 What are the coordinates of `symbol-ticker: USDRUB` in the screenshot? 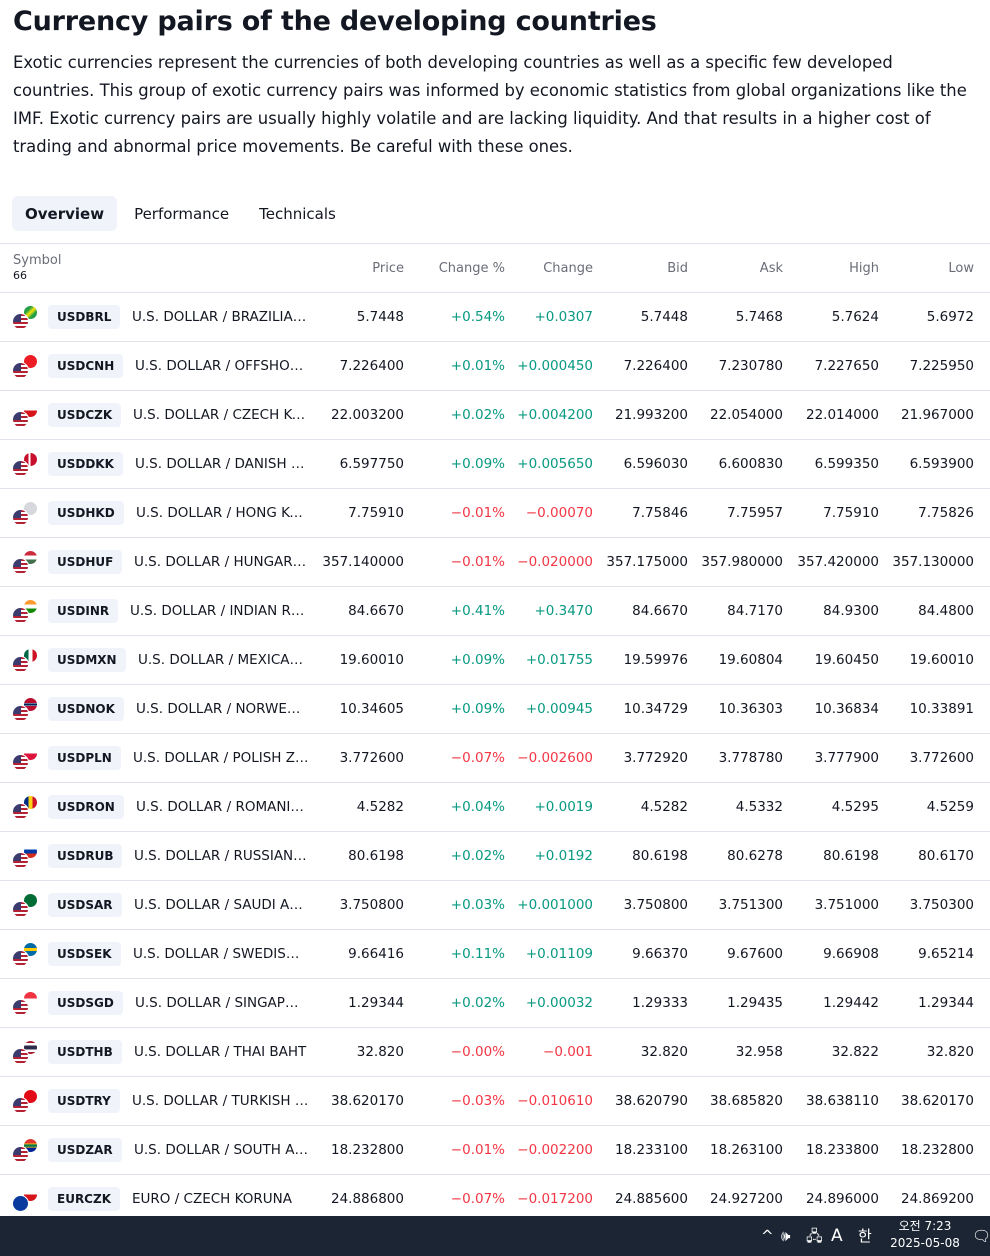 It's located at (85, 856).